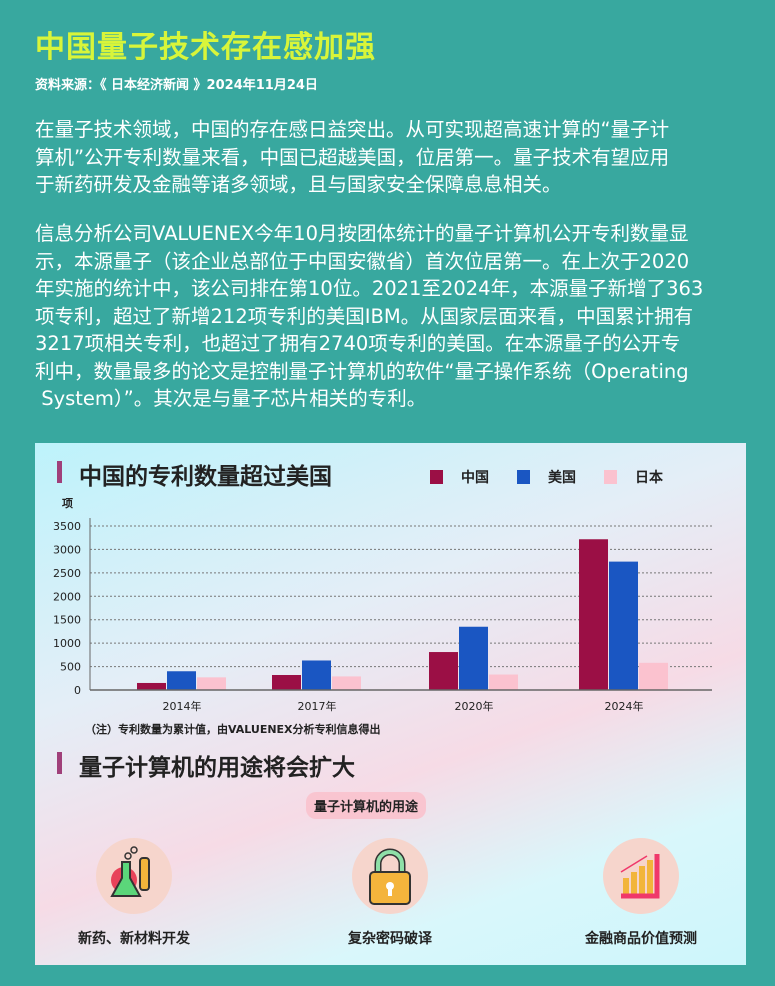 This screenshot has width=775, height=986. I want to click on text-line: 算机”公开专利数量来看，中国已超越美国，位居第一。量子技术有望应用, so click(352, 157).